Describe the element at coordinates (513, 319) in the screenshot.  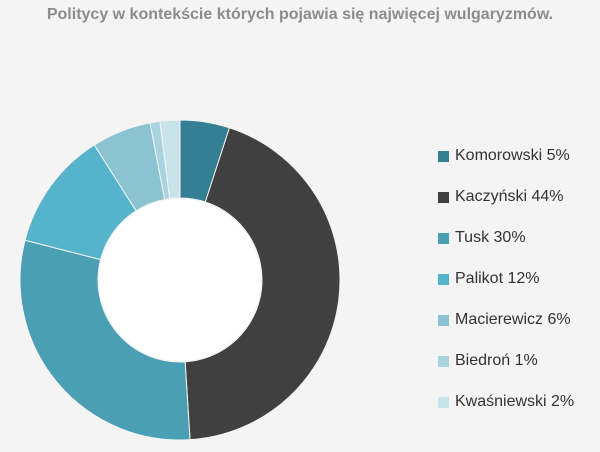
I see `legend-label: Macierewicz 6%` at that location.